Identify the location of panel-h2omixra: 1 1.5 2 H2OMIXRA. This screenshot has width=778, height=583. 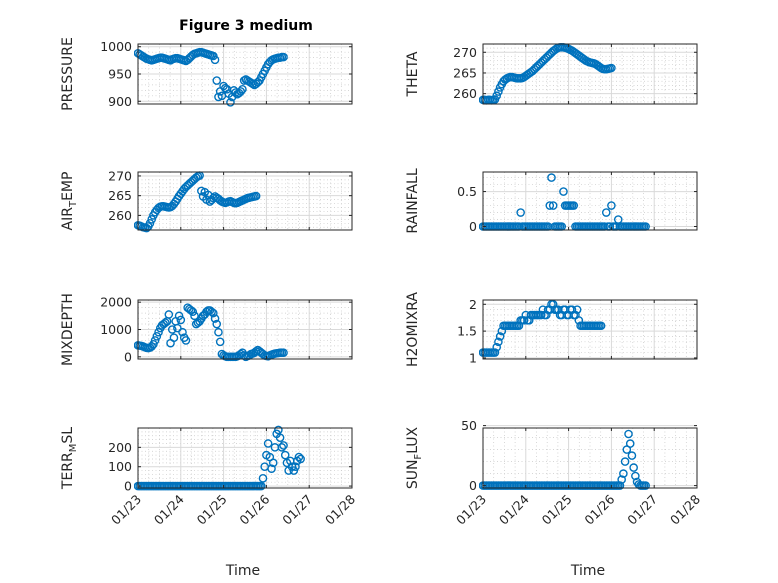
(551, 329).